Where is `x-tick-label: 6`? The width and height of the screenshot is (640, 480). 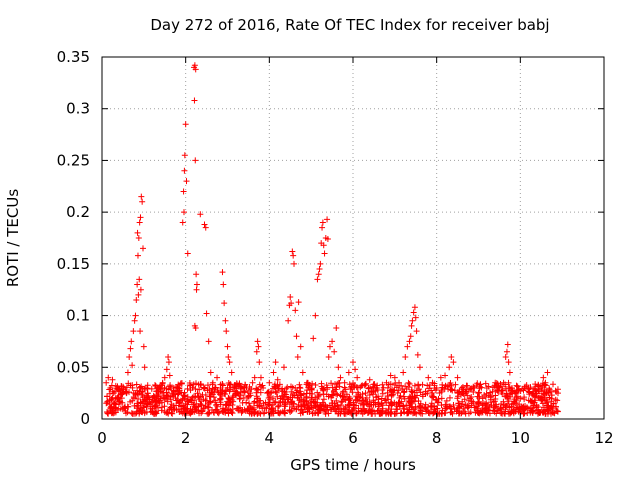
x-tick-label: 6 is located at coordinates (353, 438).